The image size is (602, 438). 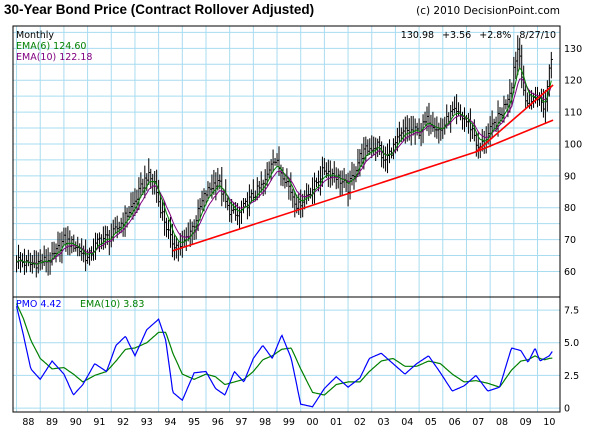 What do you see at coordinates (478, 35) in the screenshot?
I see `last-quote: 130.98 +3.56 +2.8% 8/27/10` at bounding box center [478, 35].